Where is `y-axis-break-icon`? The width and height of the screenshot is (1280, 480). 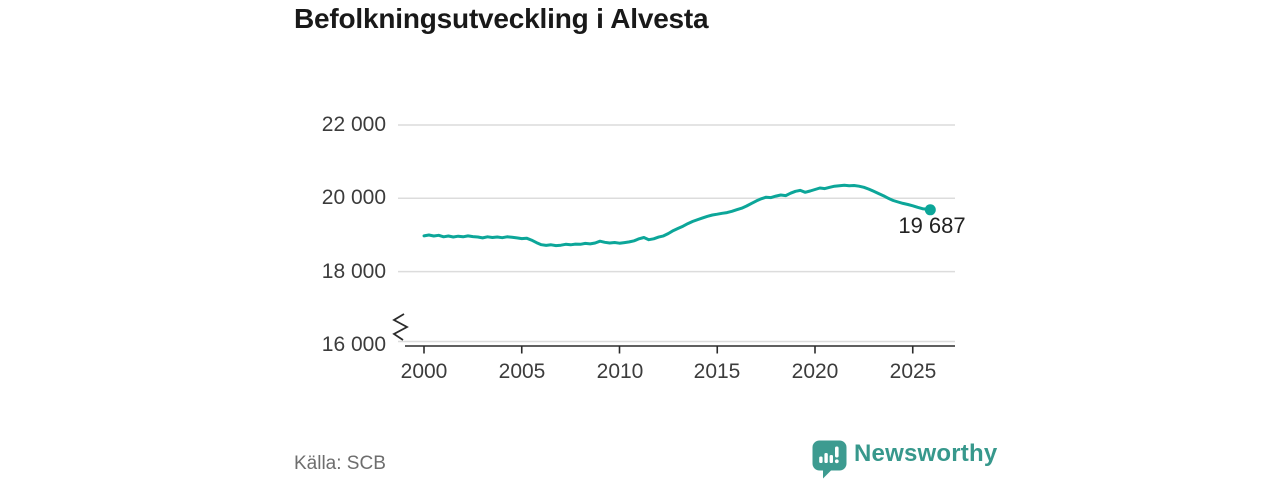
y-axis-break-icon is located at coordinates (400, 327).